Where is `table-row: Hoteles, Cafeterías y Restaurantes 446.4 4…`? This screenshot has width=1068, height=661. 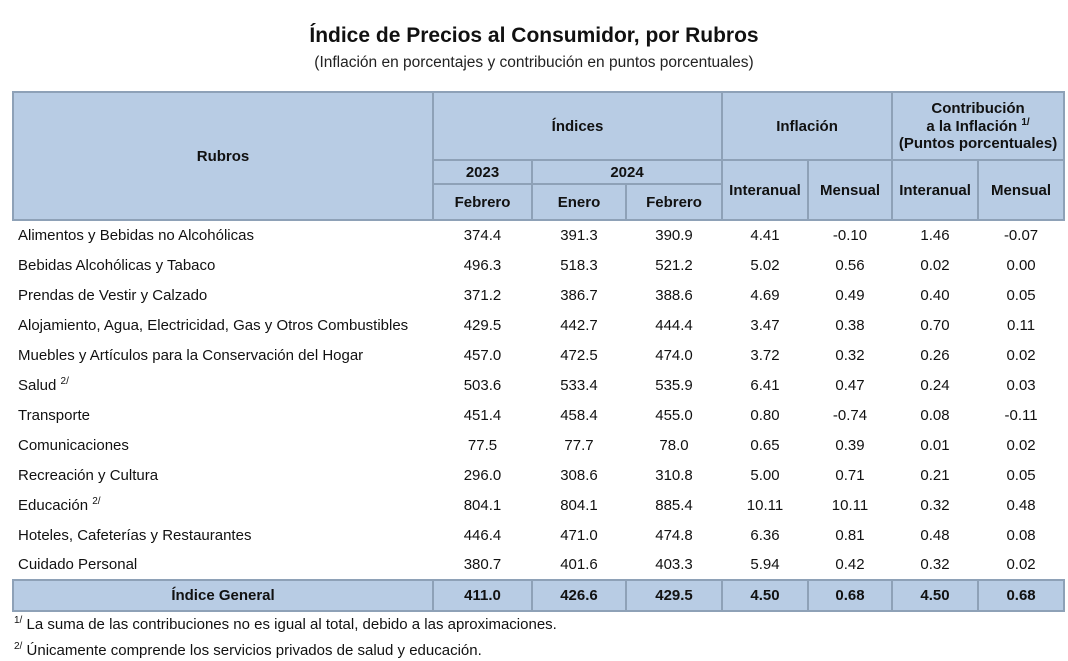
table-row: Hoteles, Cafeterías y Restaurantes 446.4 4… is located at coordinates (538, 535).